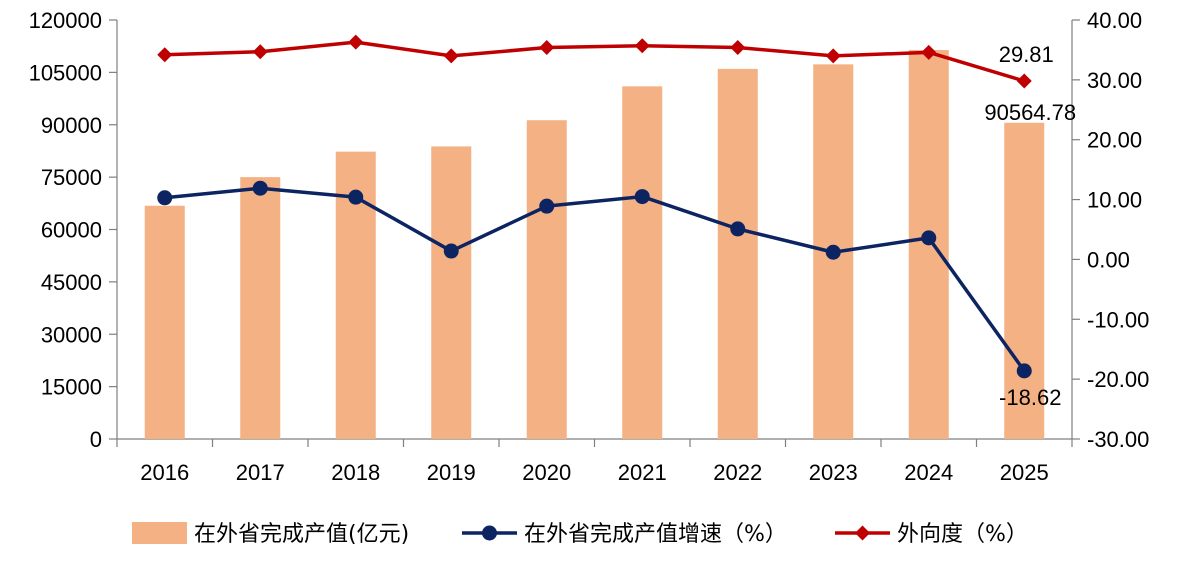  I want to click on x-tick-label: 2020, so click(546, 472).